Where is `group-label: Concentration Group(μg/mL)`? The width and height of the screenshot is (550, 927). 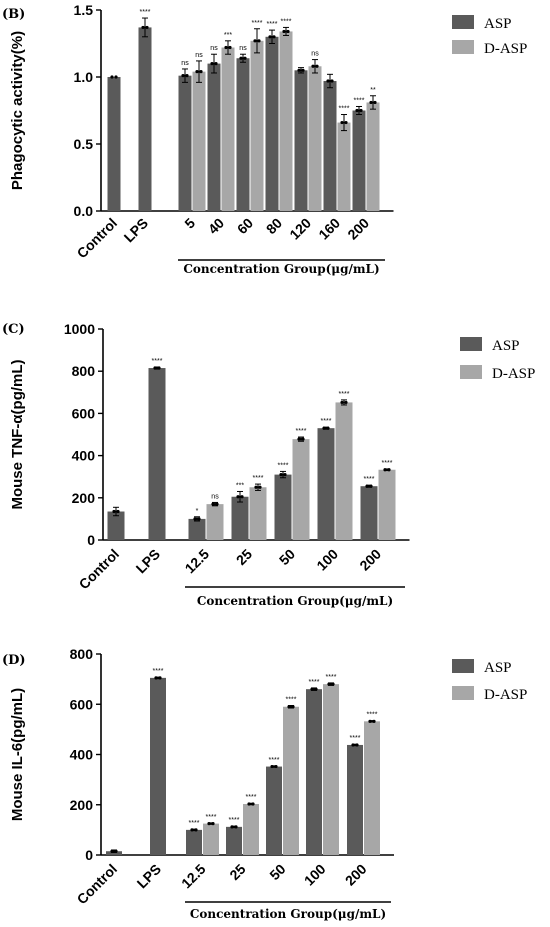 group-label: Concentration Group(μg/mL) is located at coordinates (295, 601).